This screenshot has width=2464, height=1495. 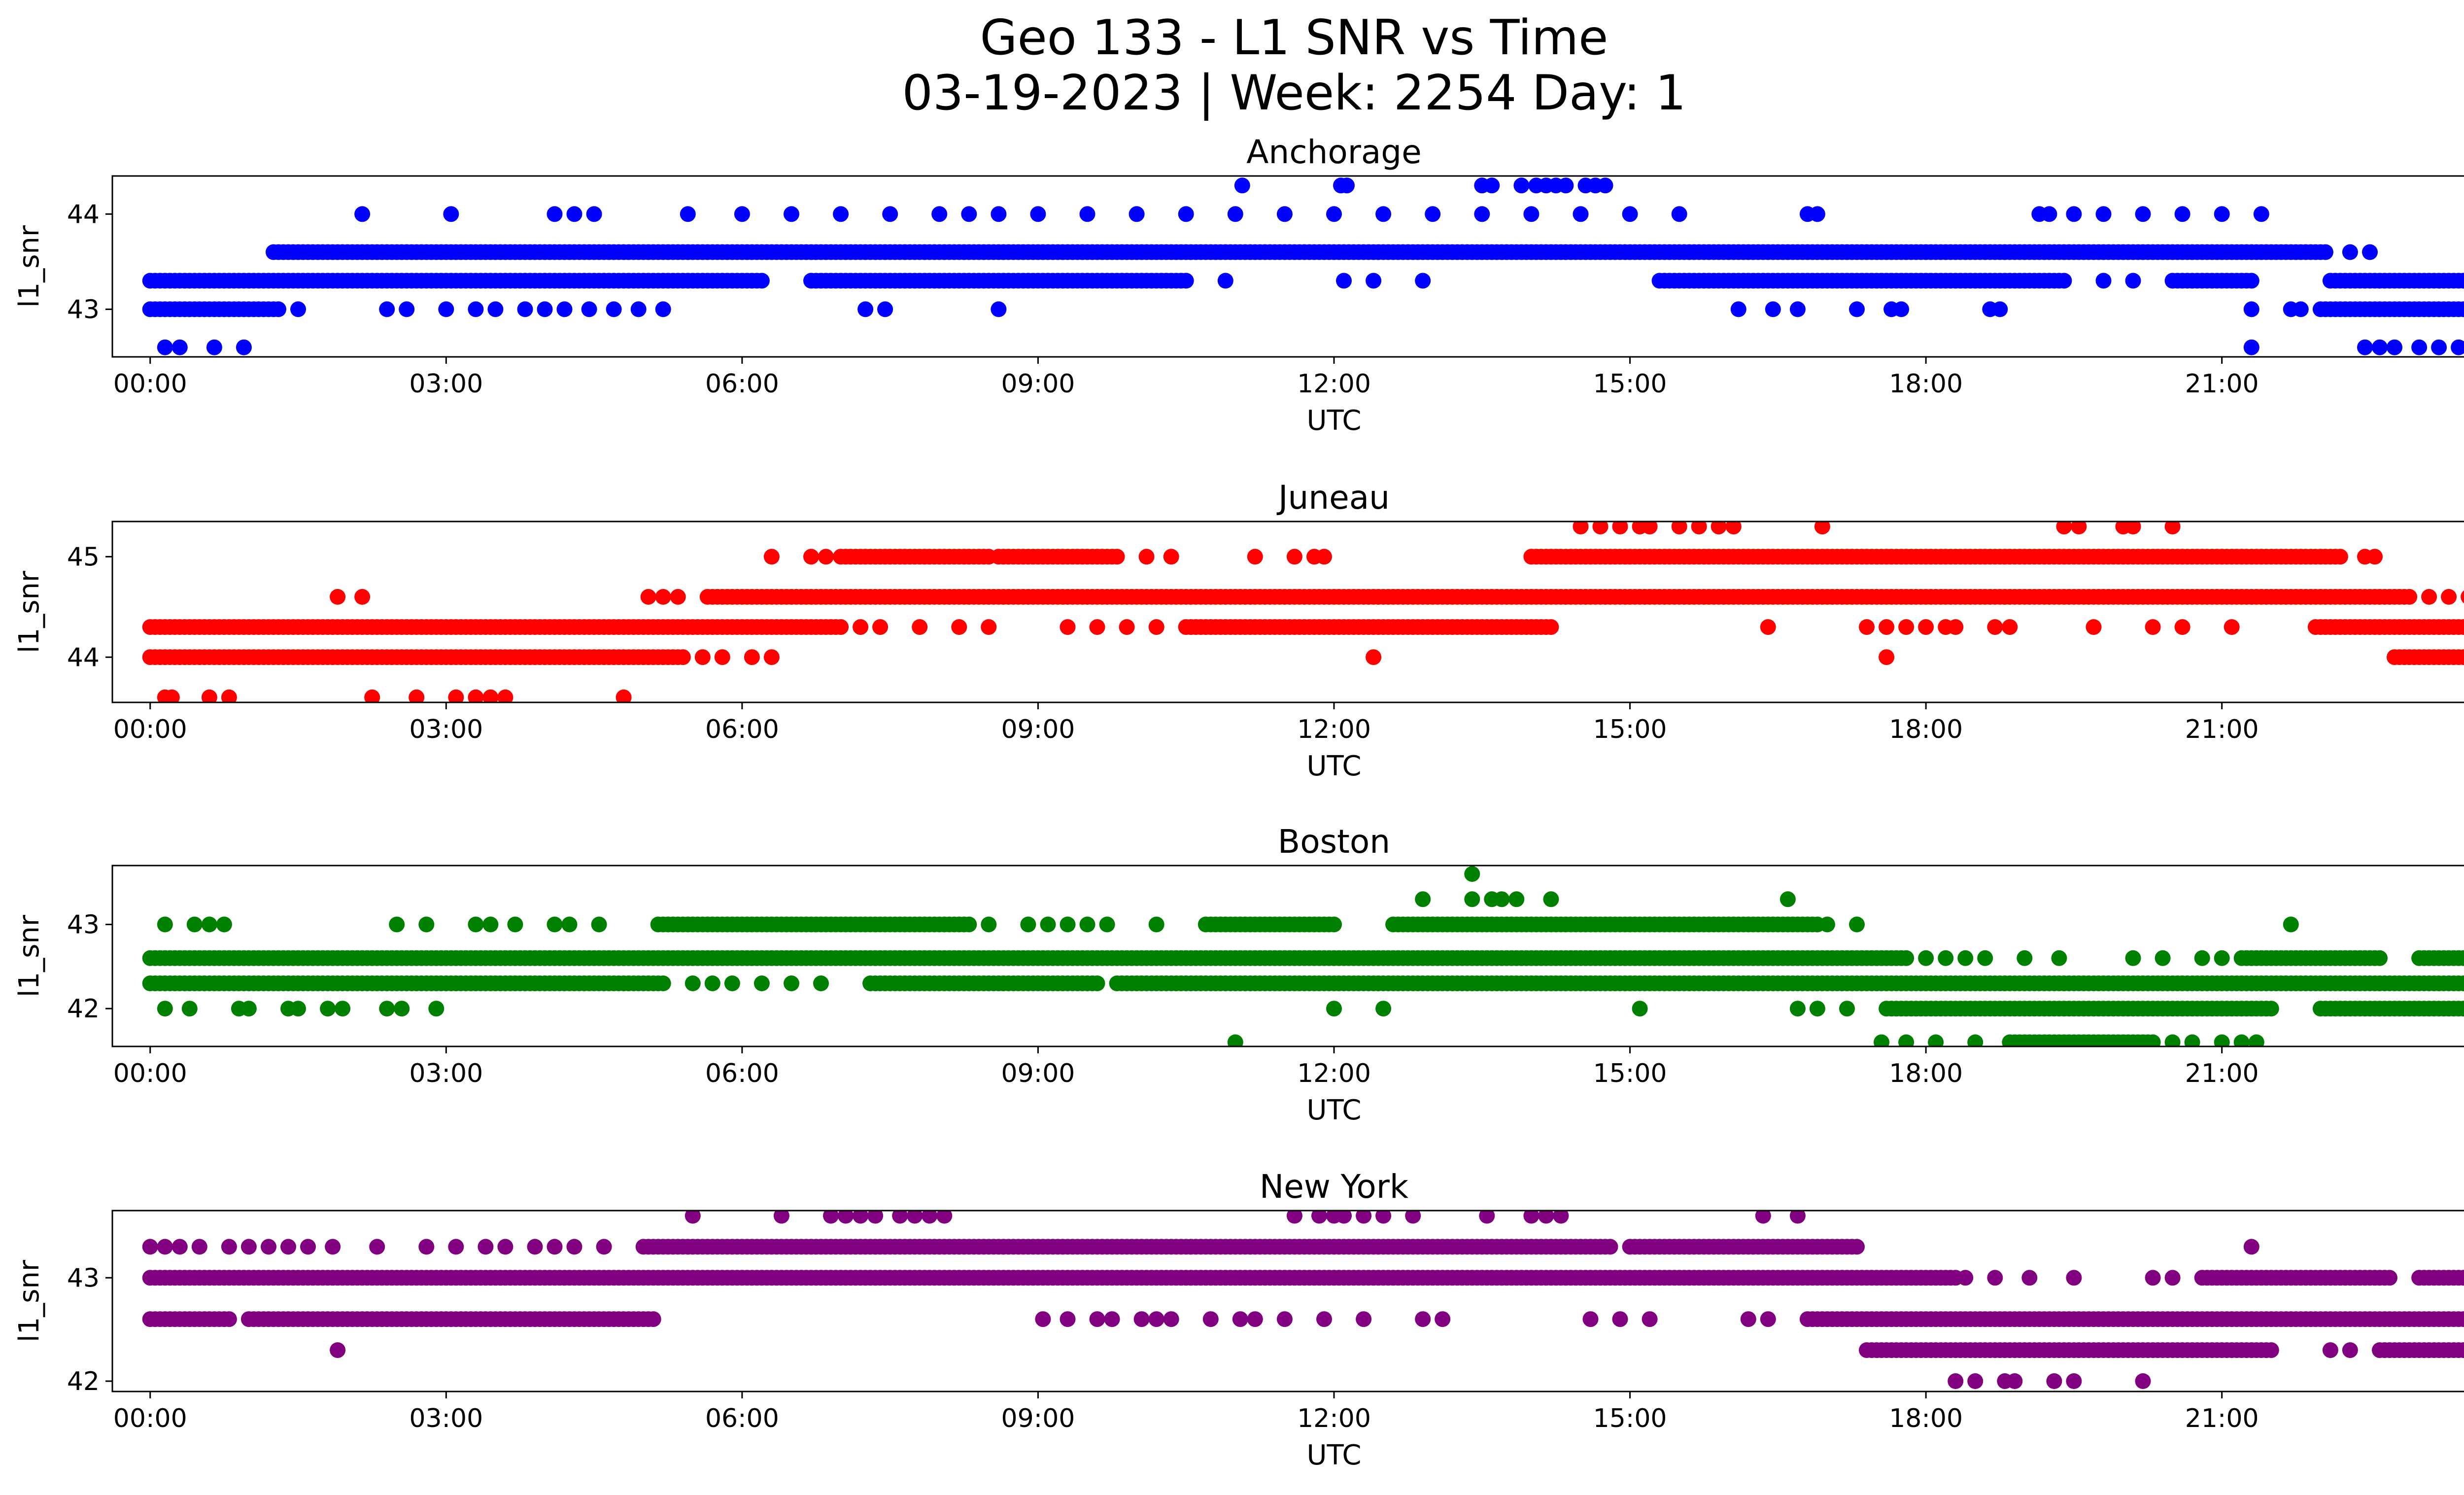 I want to click on figure-title-line2: 03-19-2023 | Week: 2254 Day: 1, so click(x=1294, y=93).